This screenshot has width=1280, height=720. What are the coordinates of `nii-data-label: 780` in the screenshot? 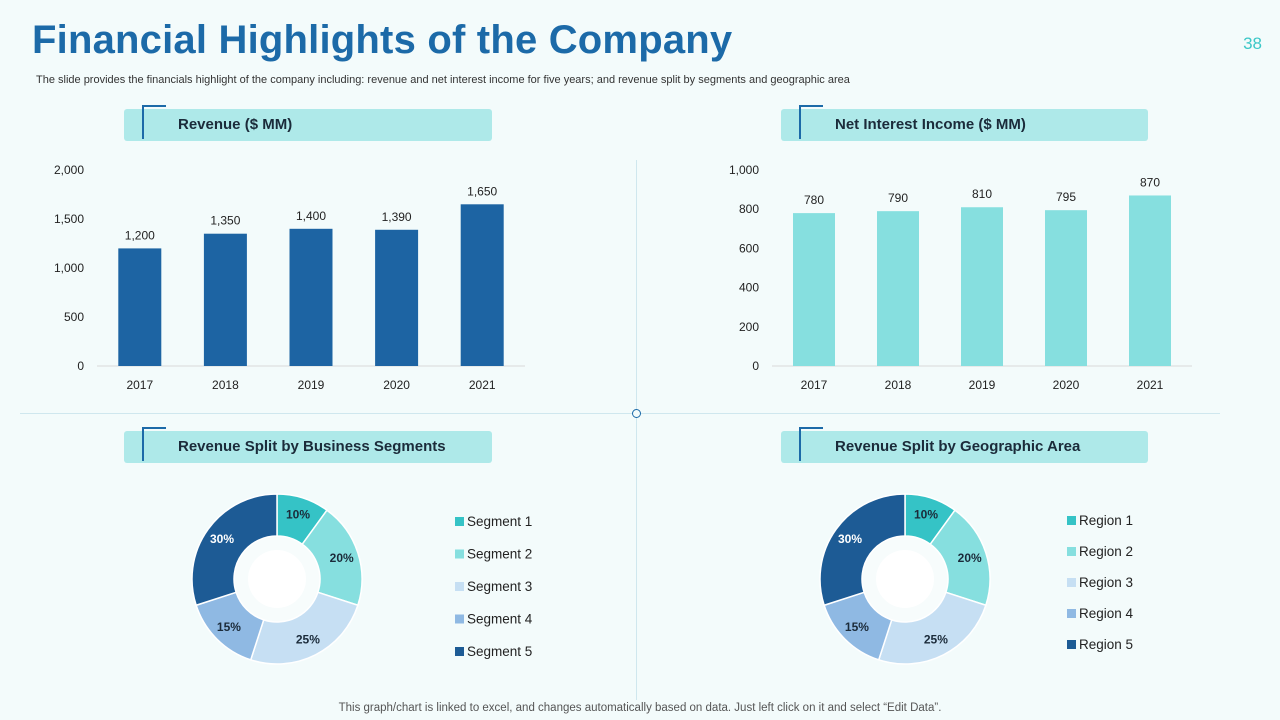 It's located at (814, 200).